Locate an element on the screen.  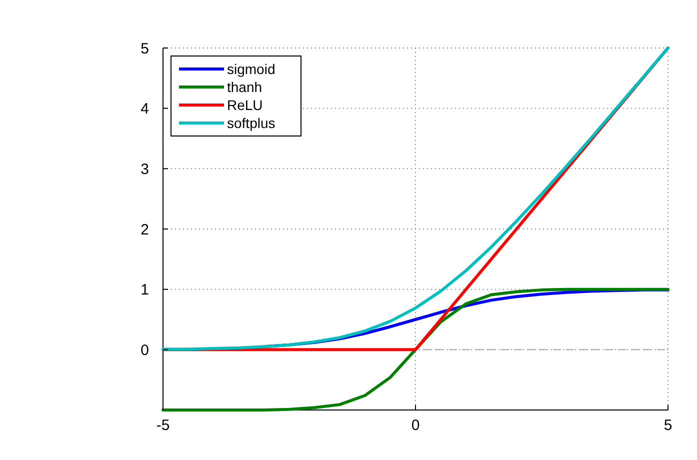
legend-label: softplus is located at coordinates (251, 122).